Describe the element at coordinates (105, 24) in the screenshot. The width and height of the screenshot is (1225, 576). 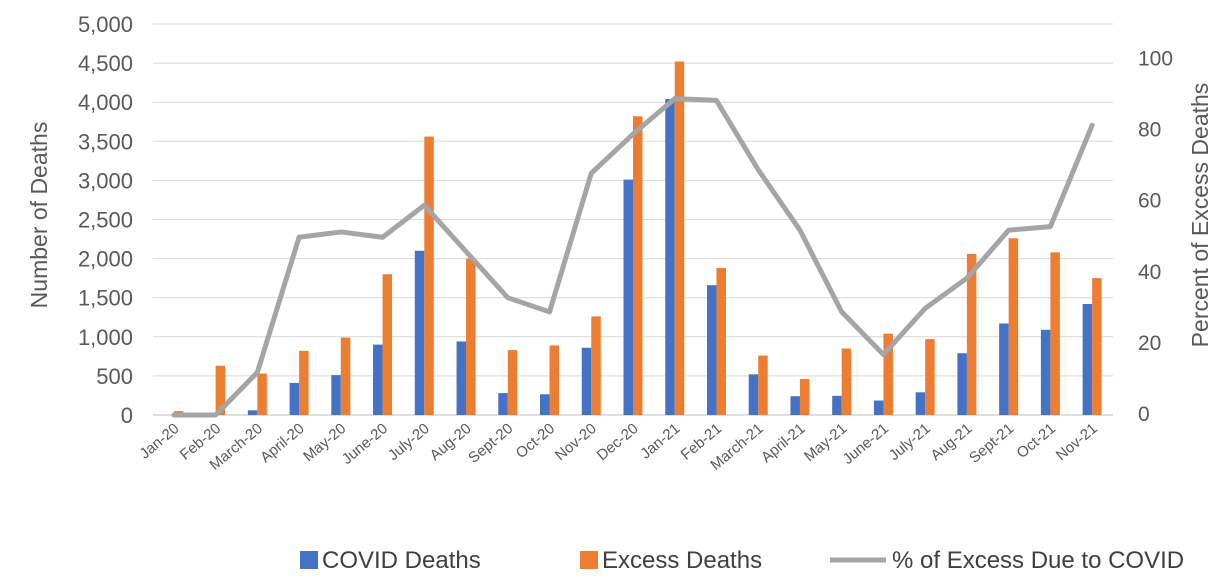
I see `y-tick-label: 5,000` at that location.